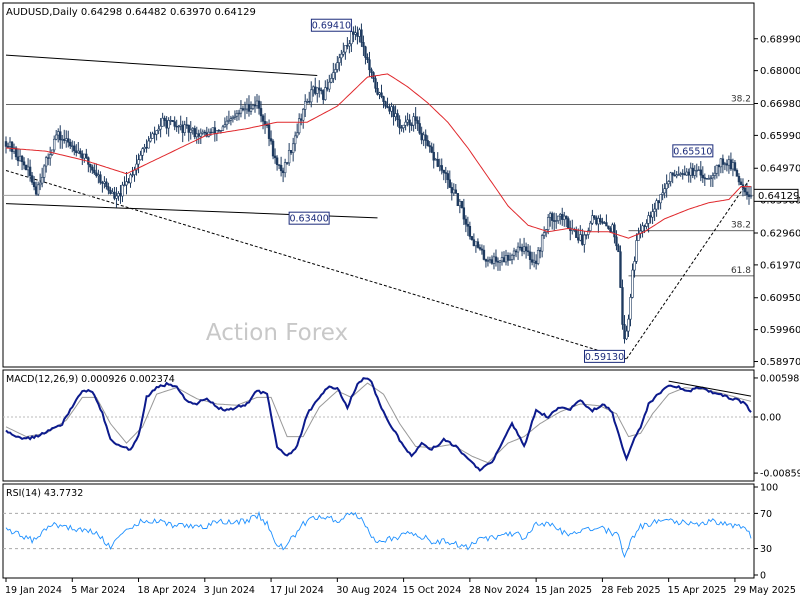 This screenshot has height=604, width=800. What do you see at coordinates (161, 65) in the screenshot?
I see `channel-line` at bounding box center [161, 65].